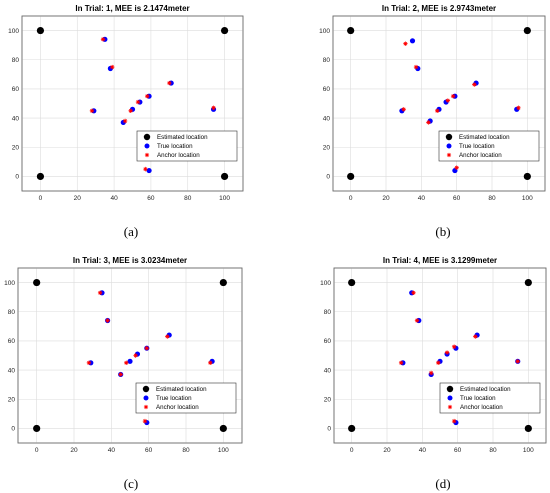 The image size is (550, 493). Describe the element at coordinates (442, 483) in the screenshot. I see `panel-caption-d: (d)` at that location.